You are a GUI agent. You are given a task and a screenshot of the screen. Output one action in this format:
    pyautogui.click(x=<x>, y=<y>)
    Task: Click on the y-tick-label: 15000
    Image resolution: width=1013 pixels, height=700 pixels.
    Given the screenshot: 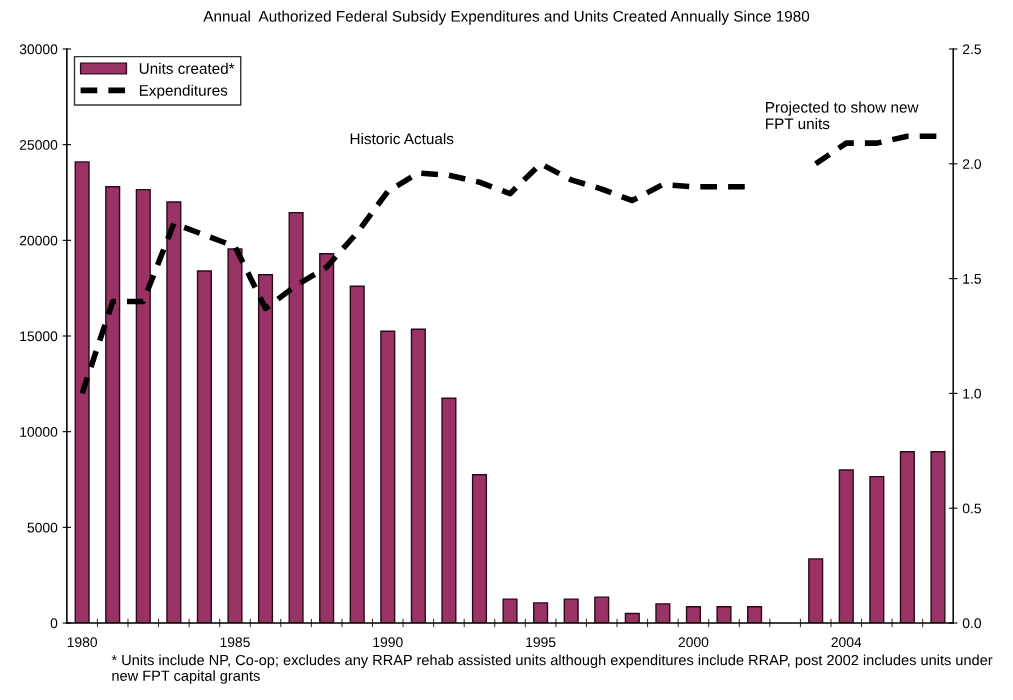 What is the action you would take?
    pyautogui.click(x=39, y=336)
    